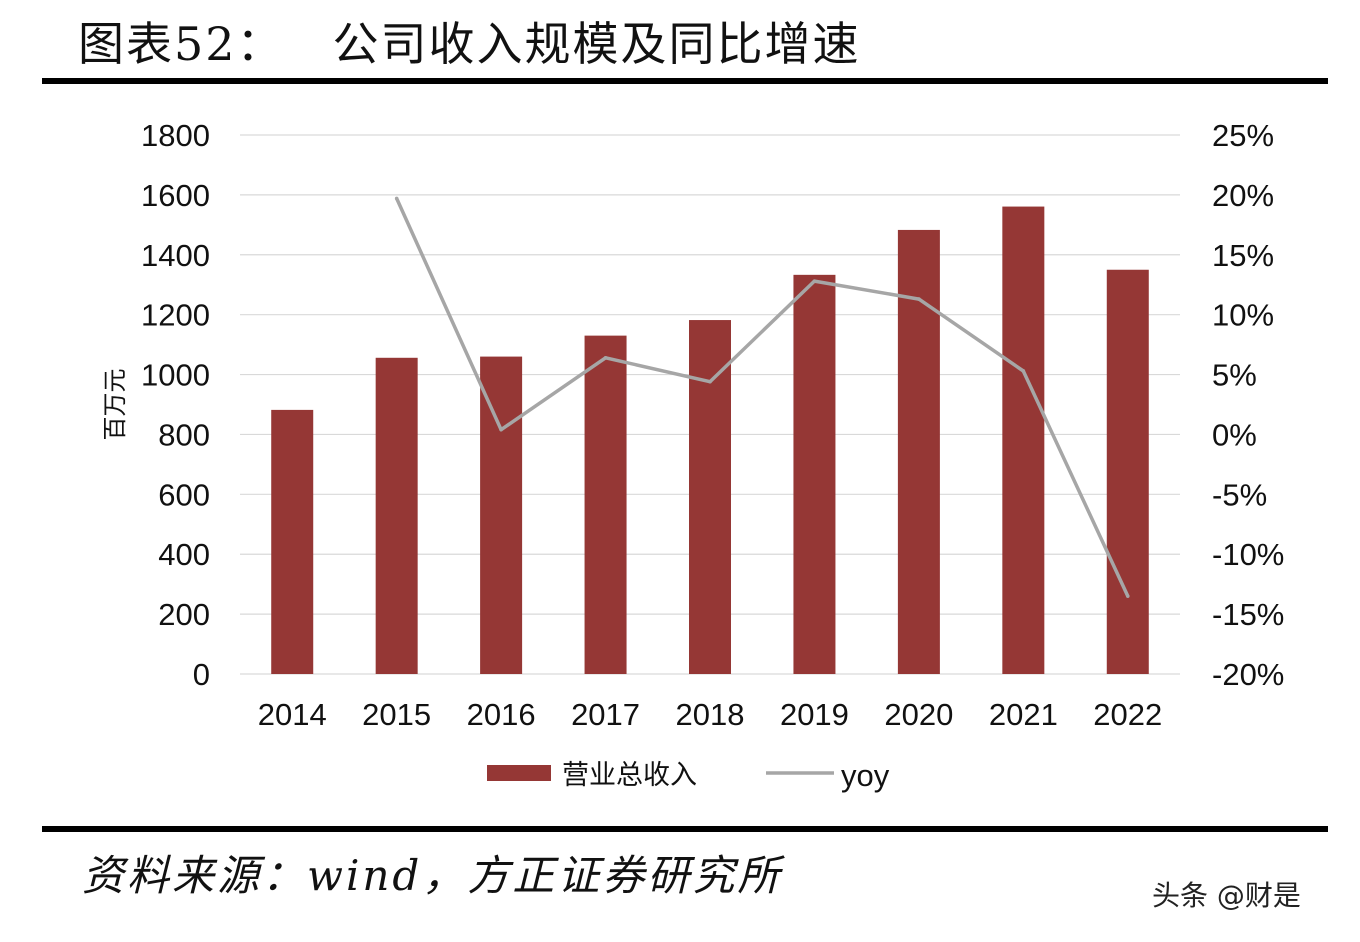 The image size is (1360, 942). I want to click on legend-swatch-revenue, so click(519, 773).